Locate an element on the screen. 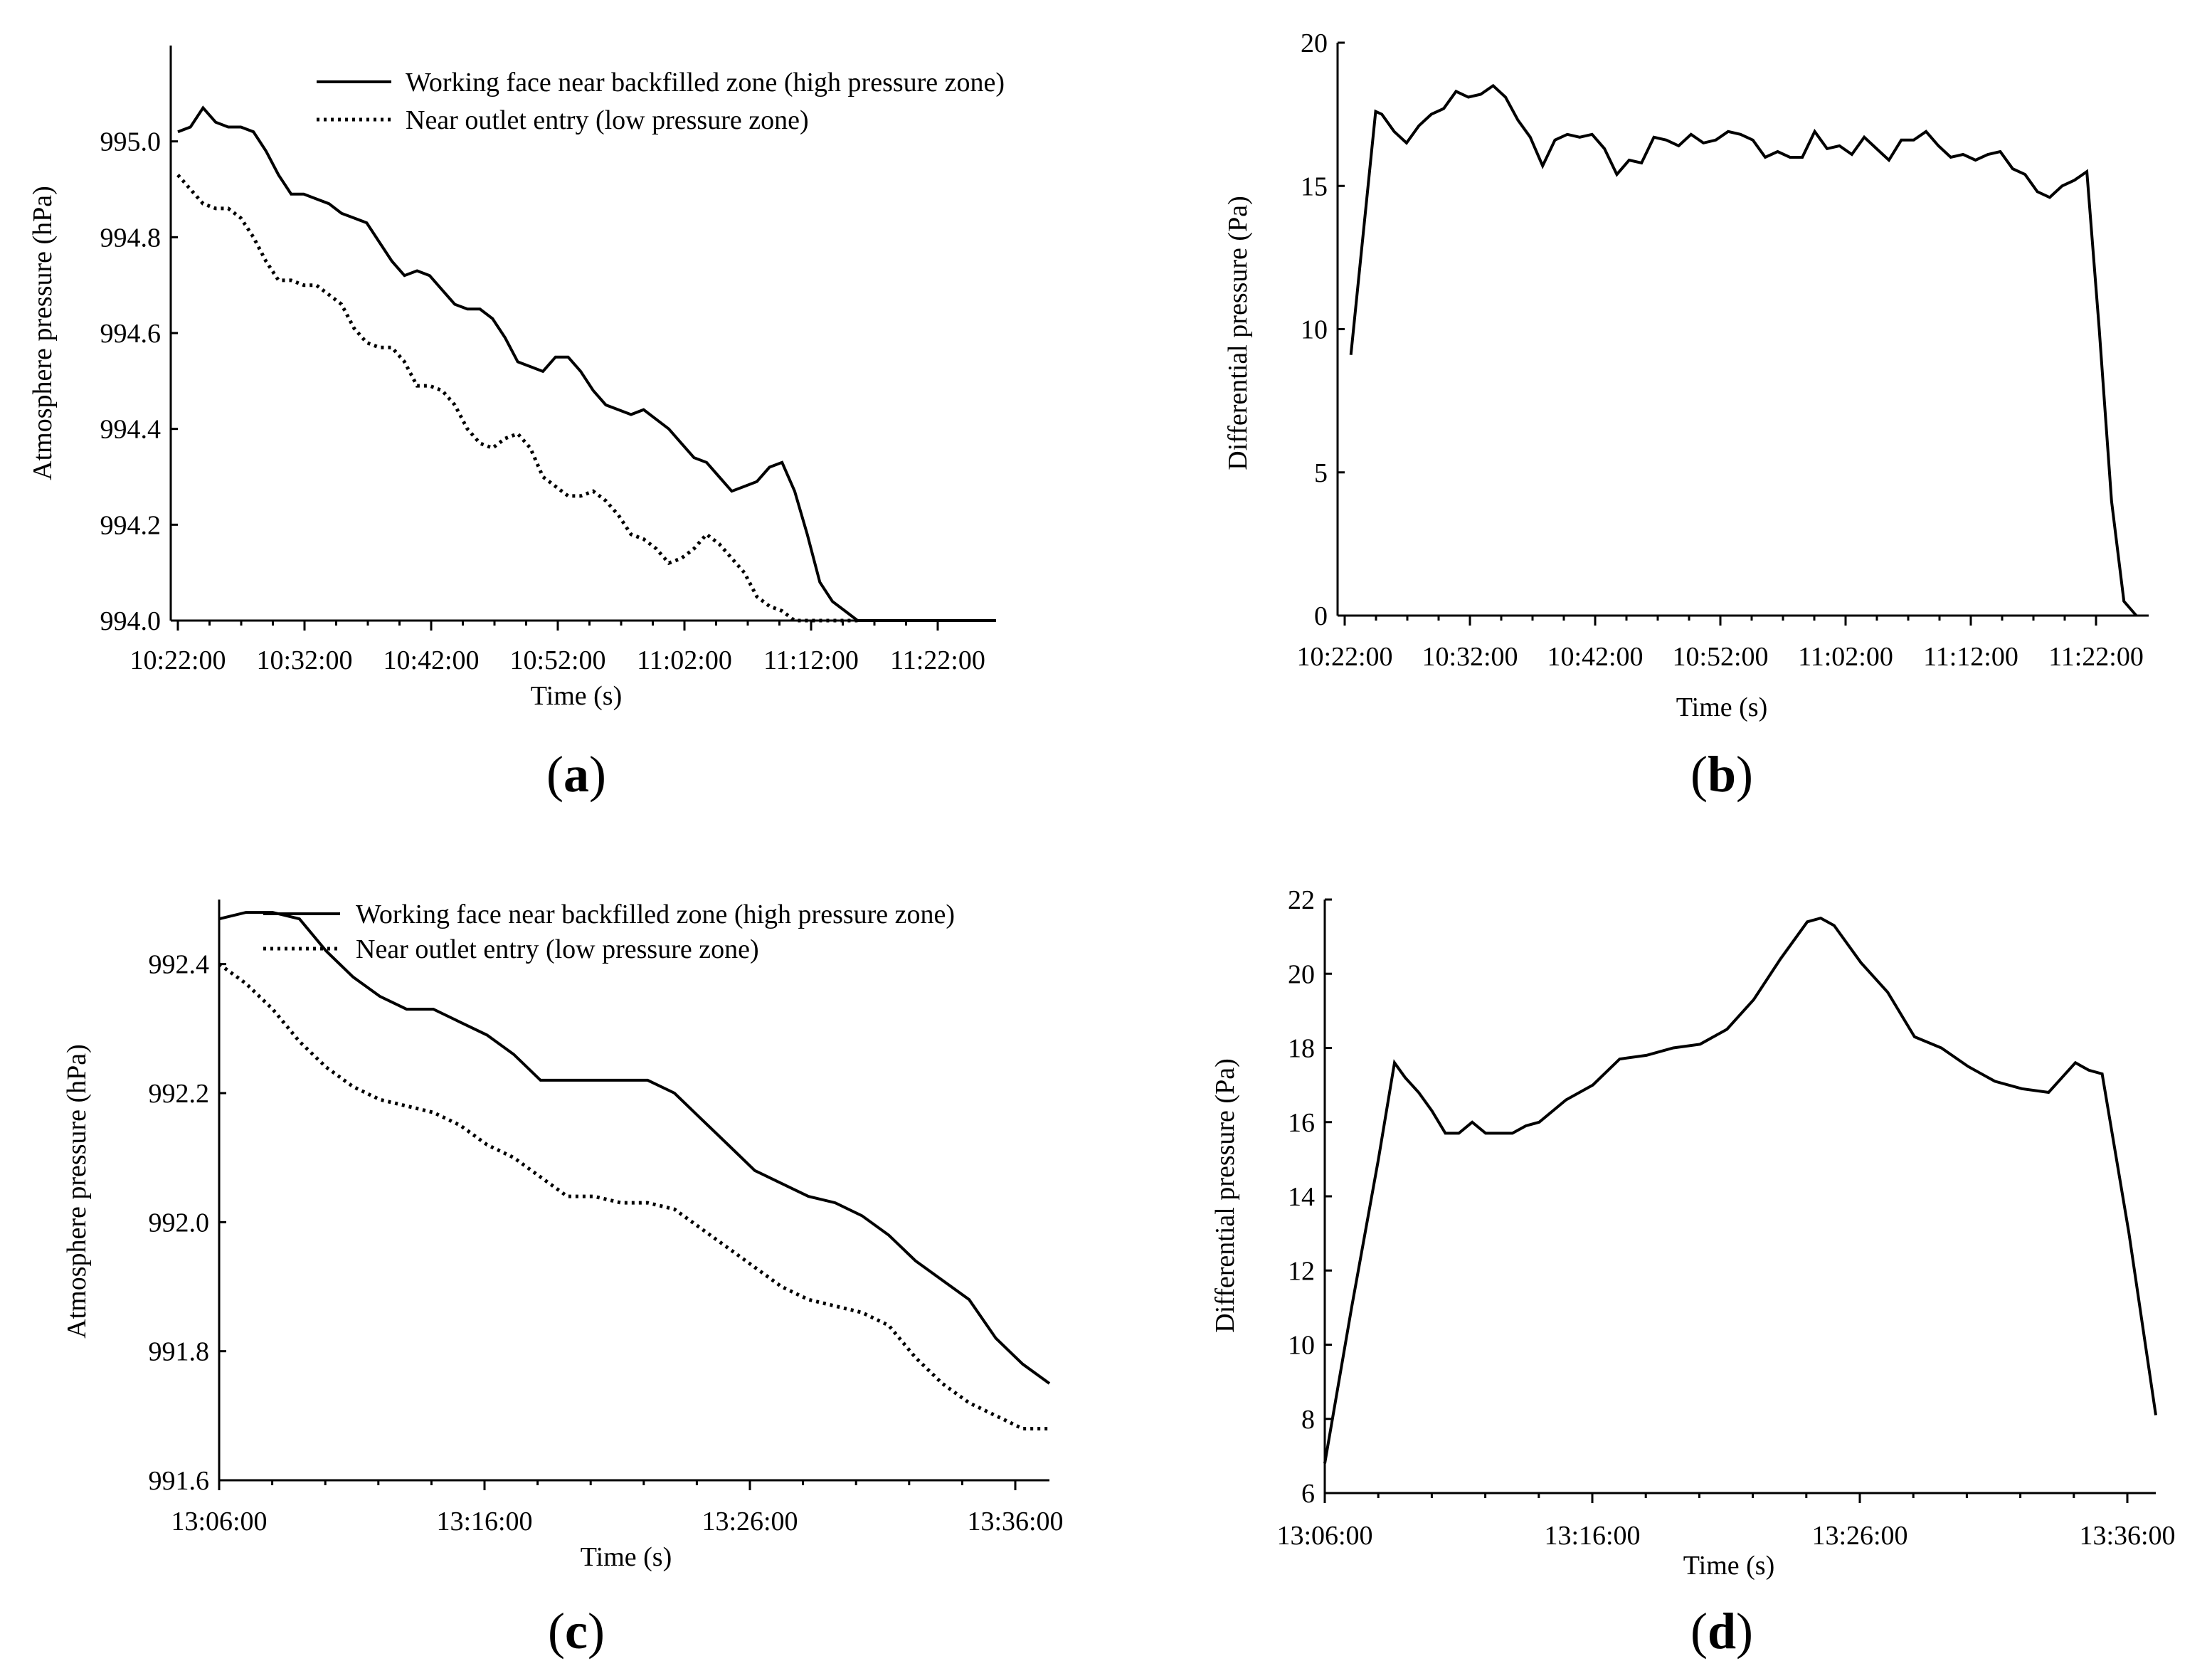 This screenshot has width=2212, height=1666. panel-c-x-axis-title: Time (s) is located at coordinates (626, 1557).